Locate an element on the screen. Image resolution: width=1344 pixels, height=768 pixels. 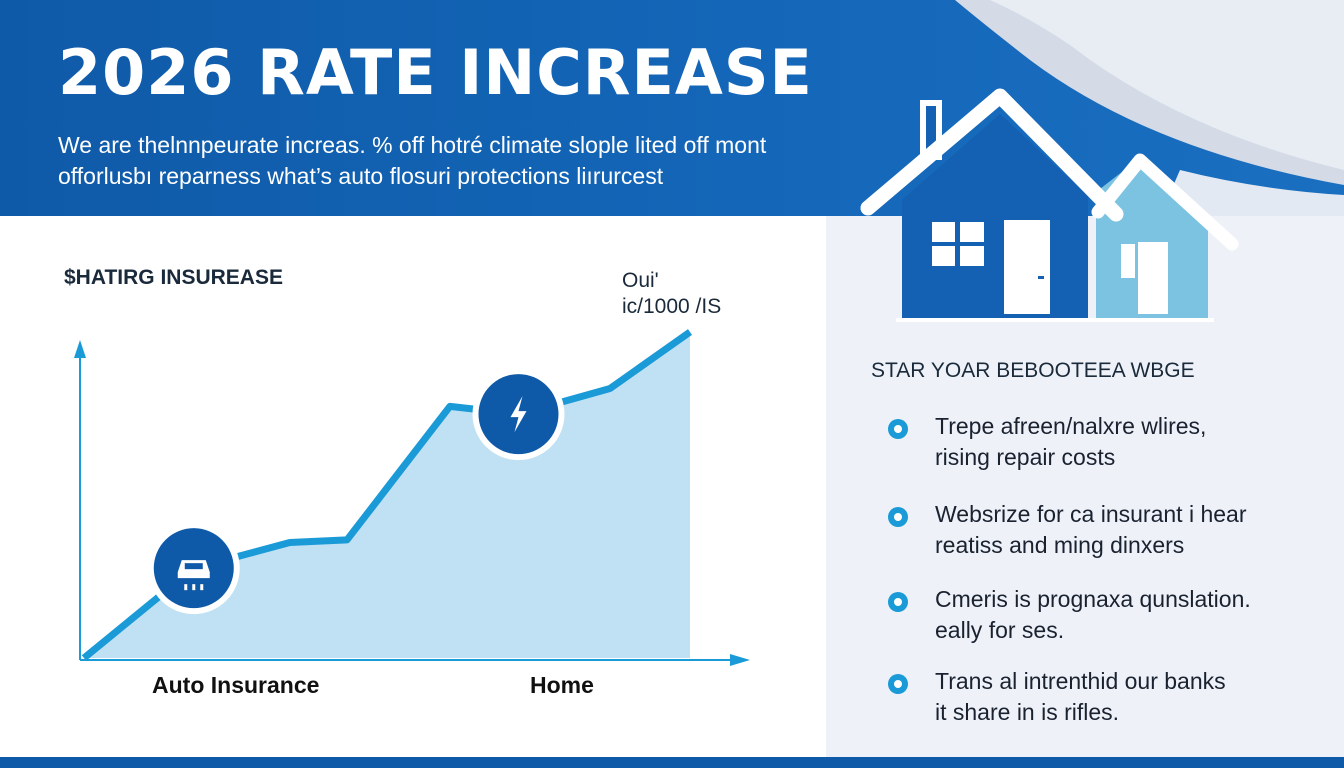
list-item-line: Cmeris is prognaxa qunslation. is located at coordinates (1093, 599).